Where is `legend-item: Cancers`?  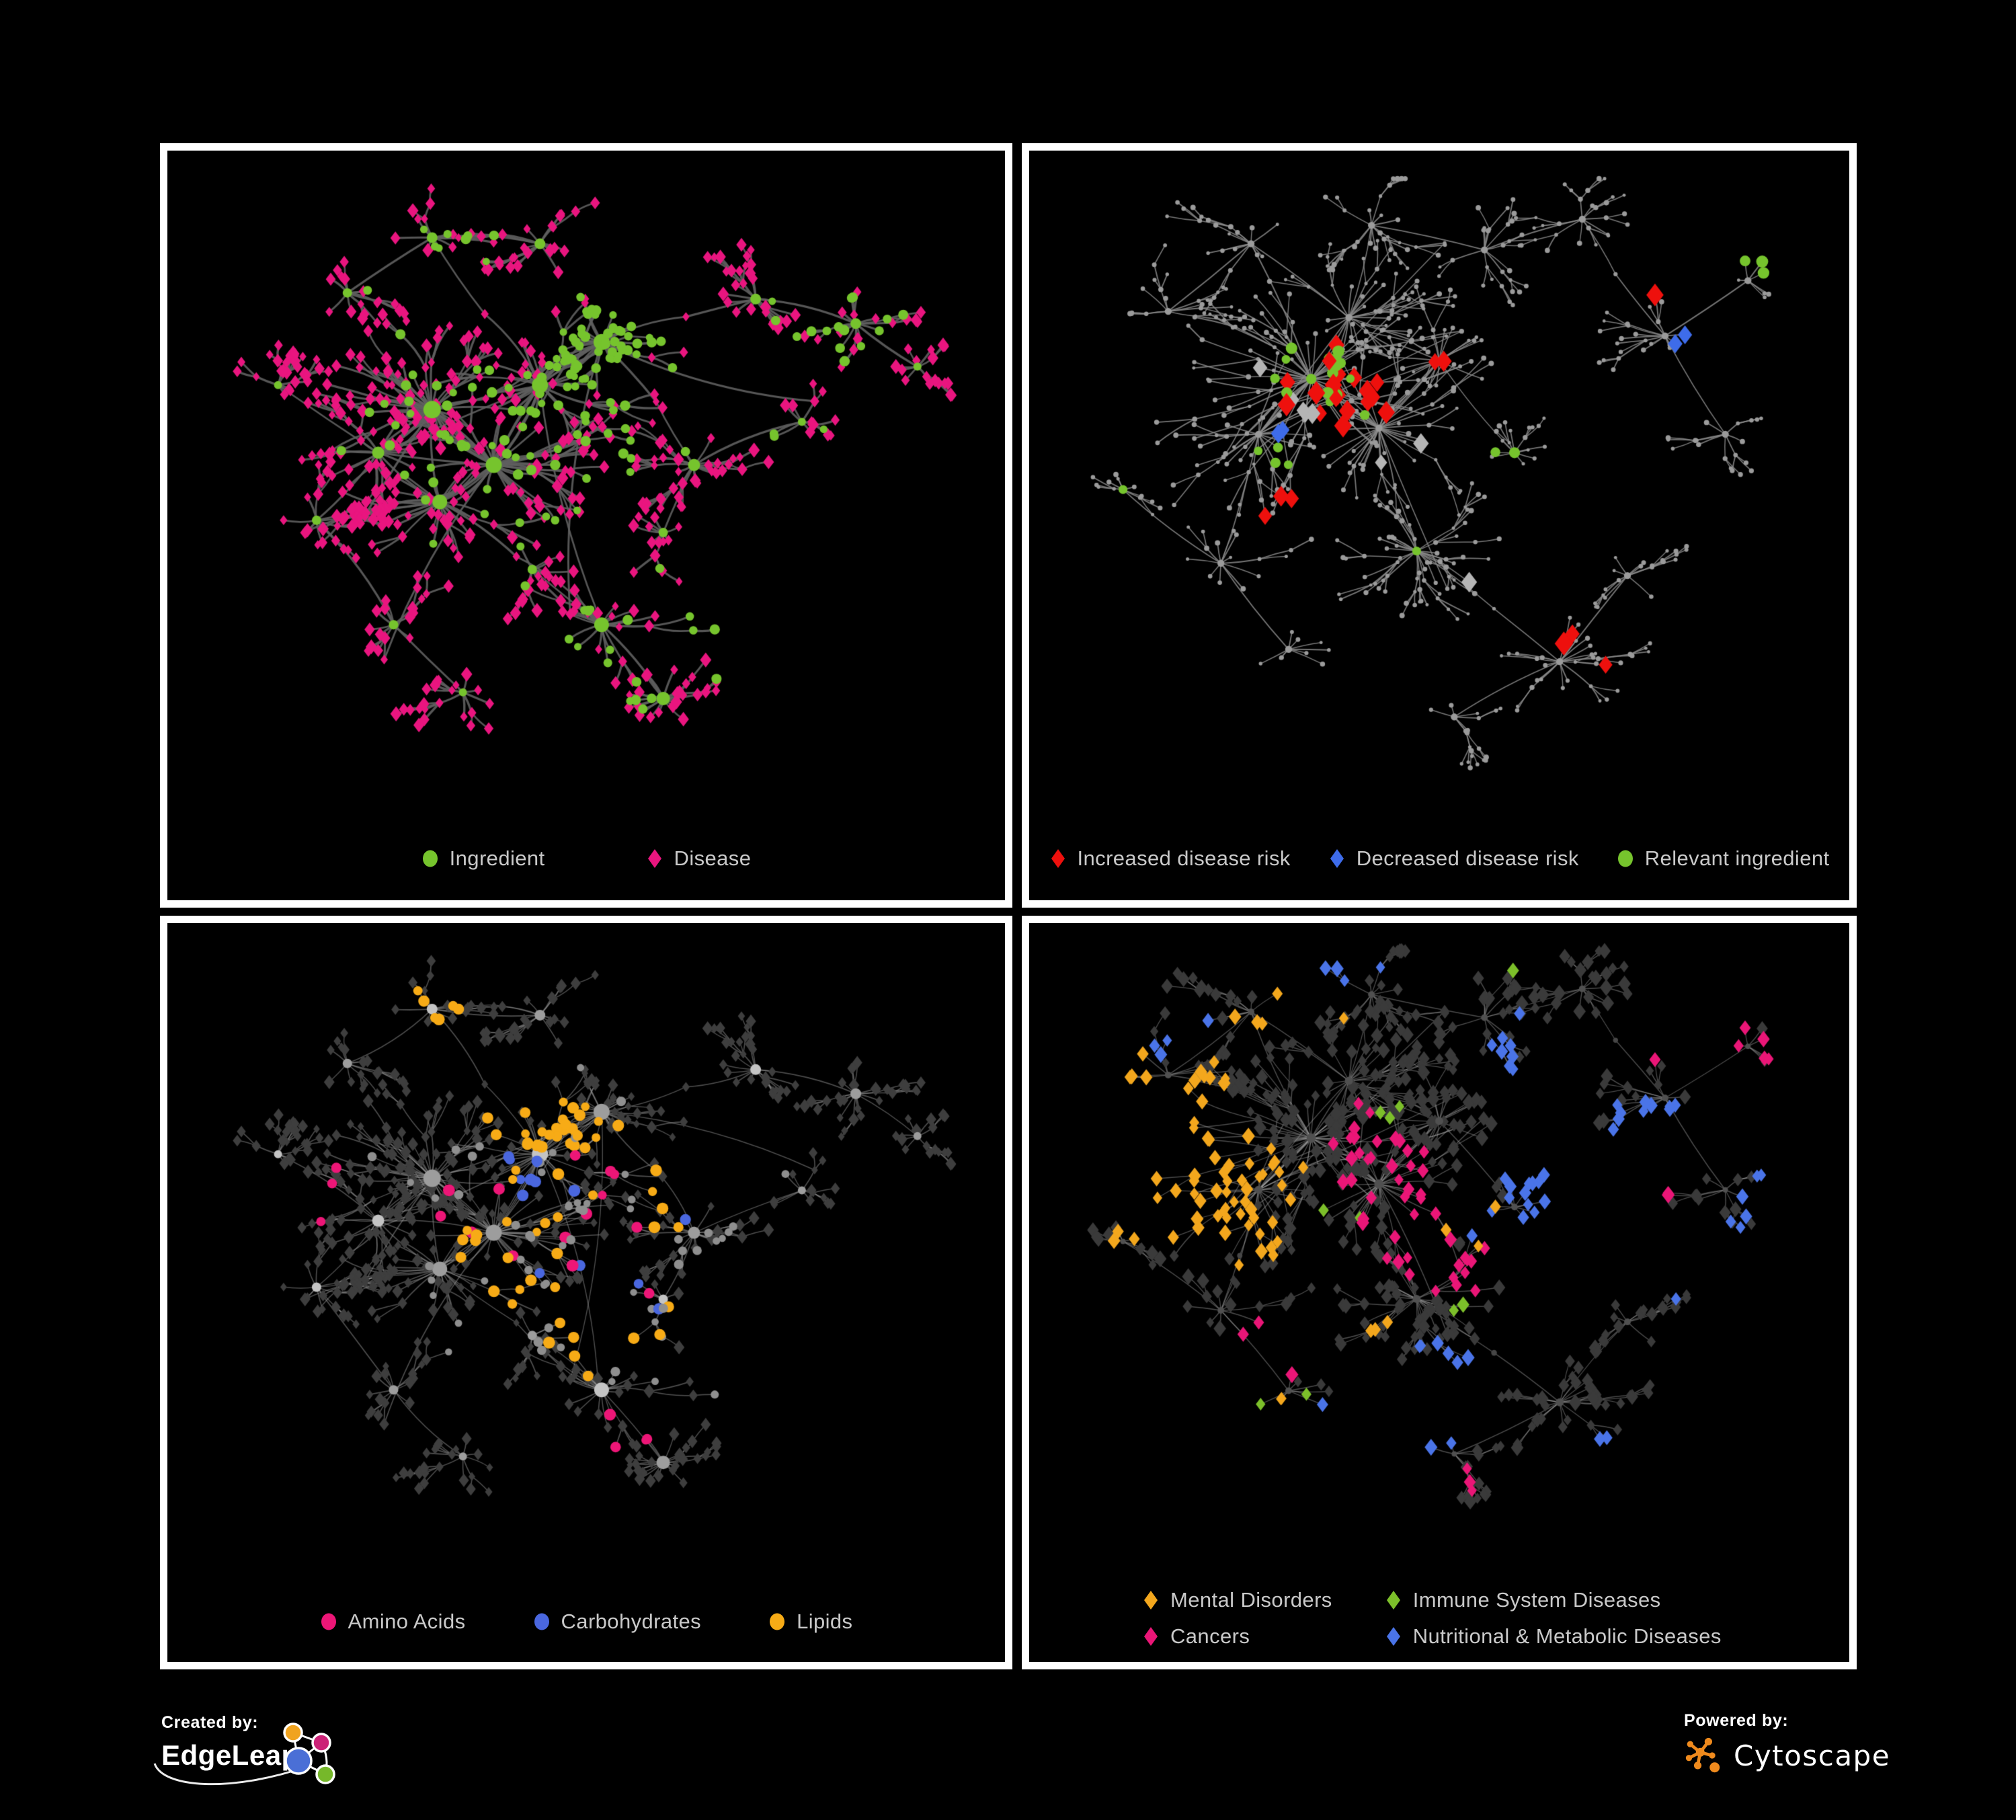
legend-item: Cancers is located at coordinates (1237, 1636).